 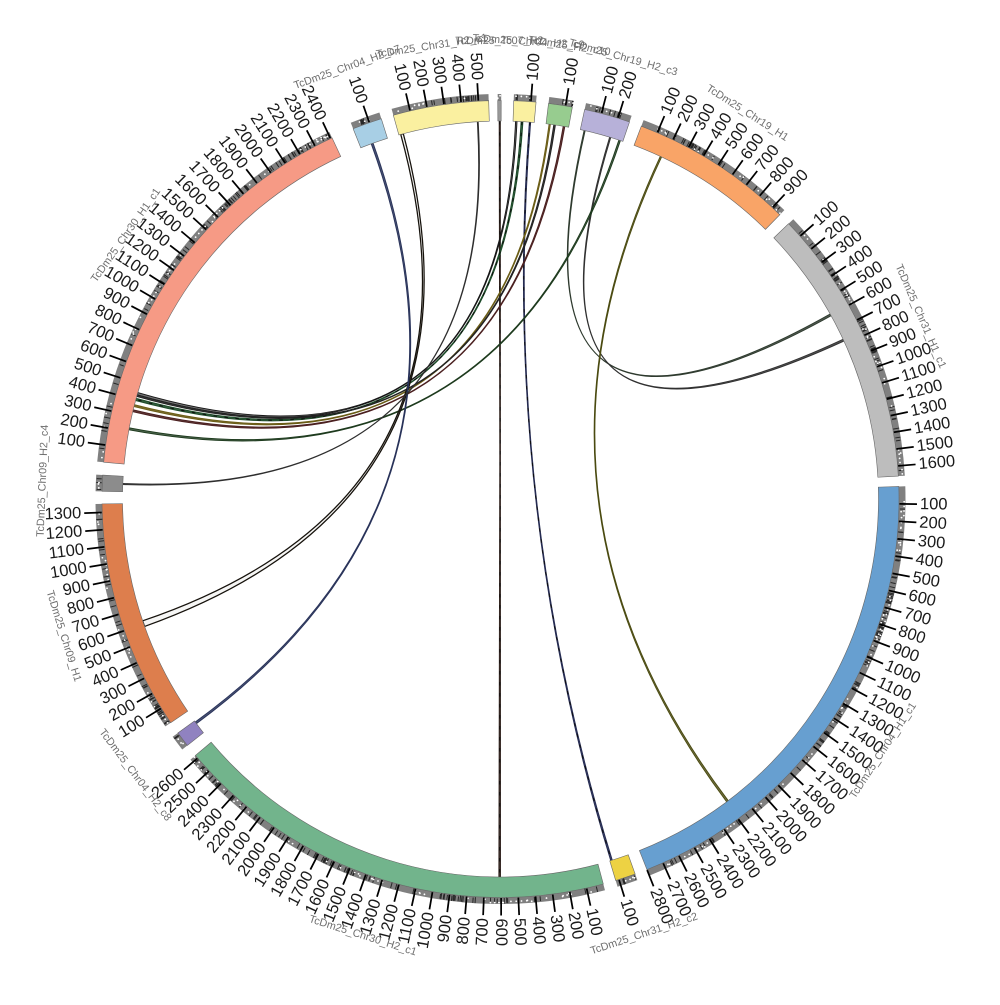 I want to click on svg-text: 600, so click(x=501, y=932).